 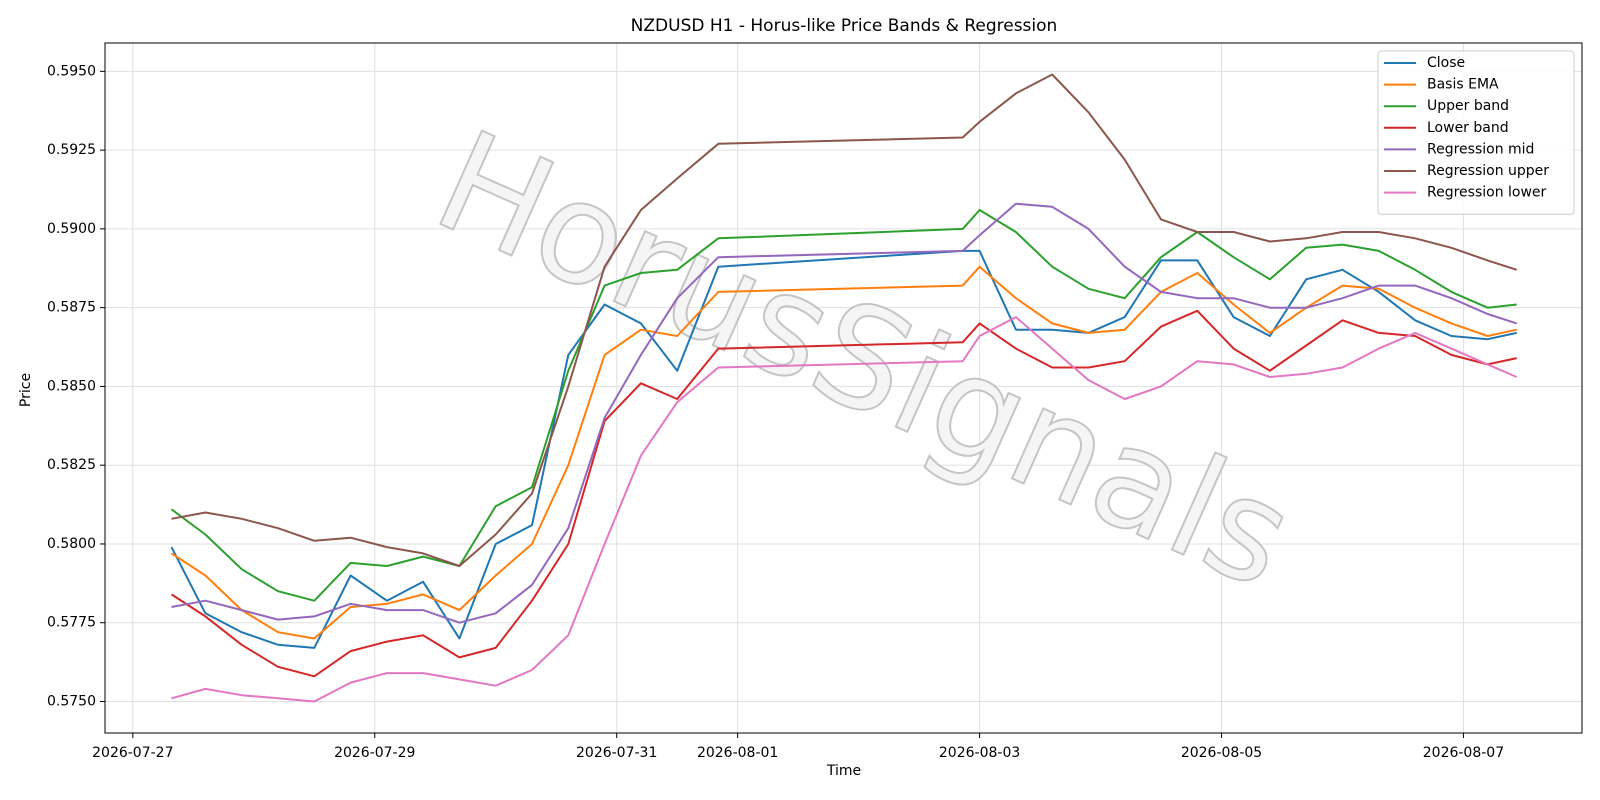 I want to click on y-tick-label: 0.5775, so click(x=71, y=623).